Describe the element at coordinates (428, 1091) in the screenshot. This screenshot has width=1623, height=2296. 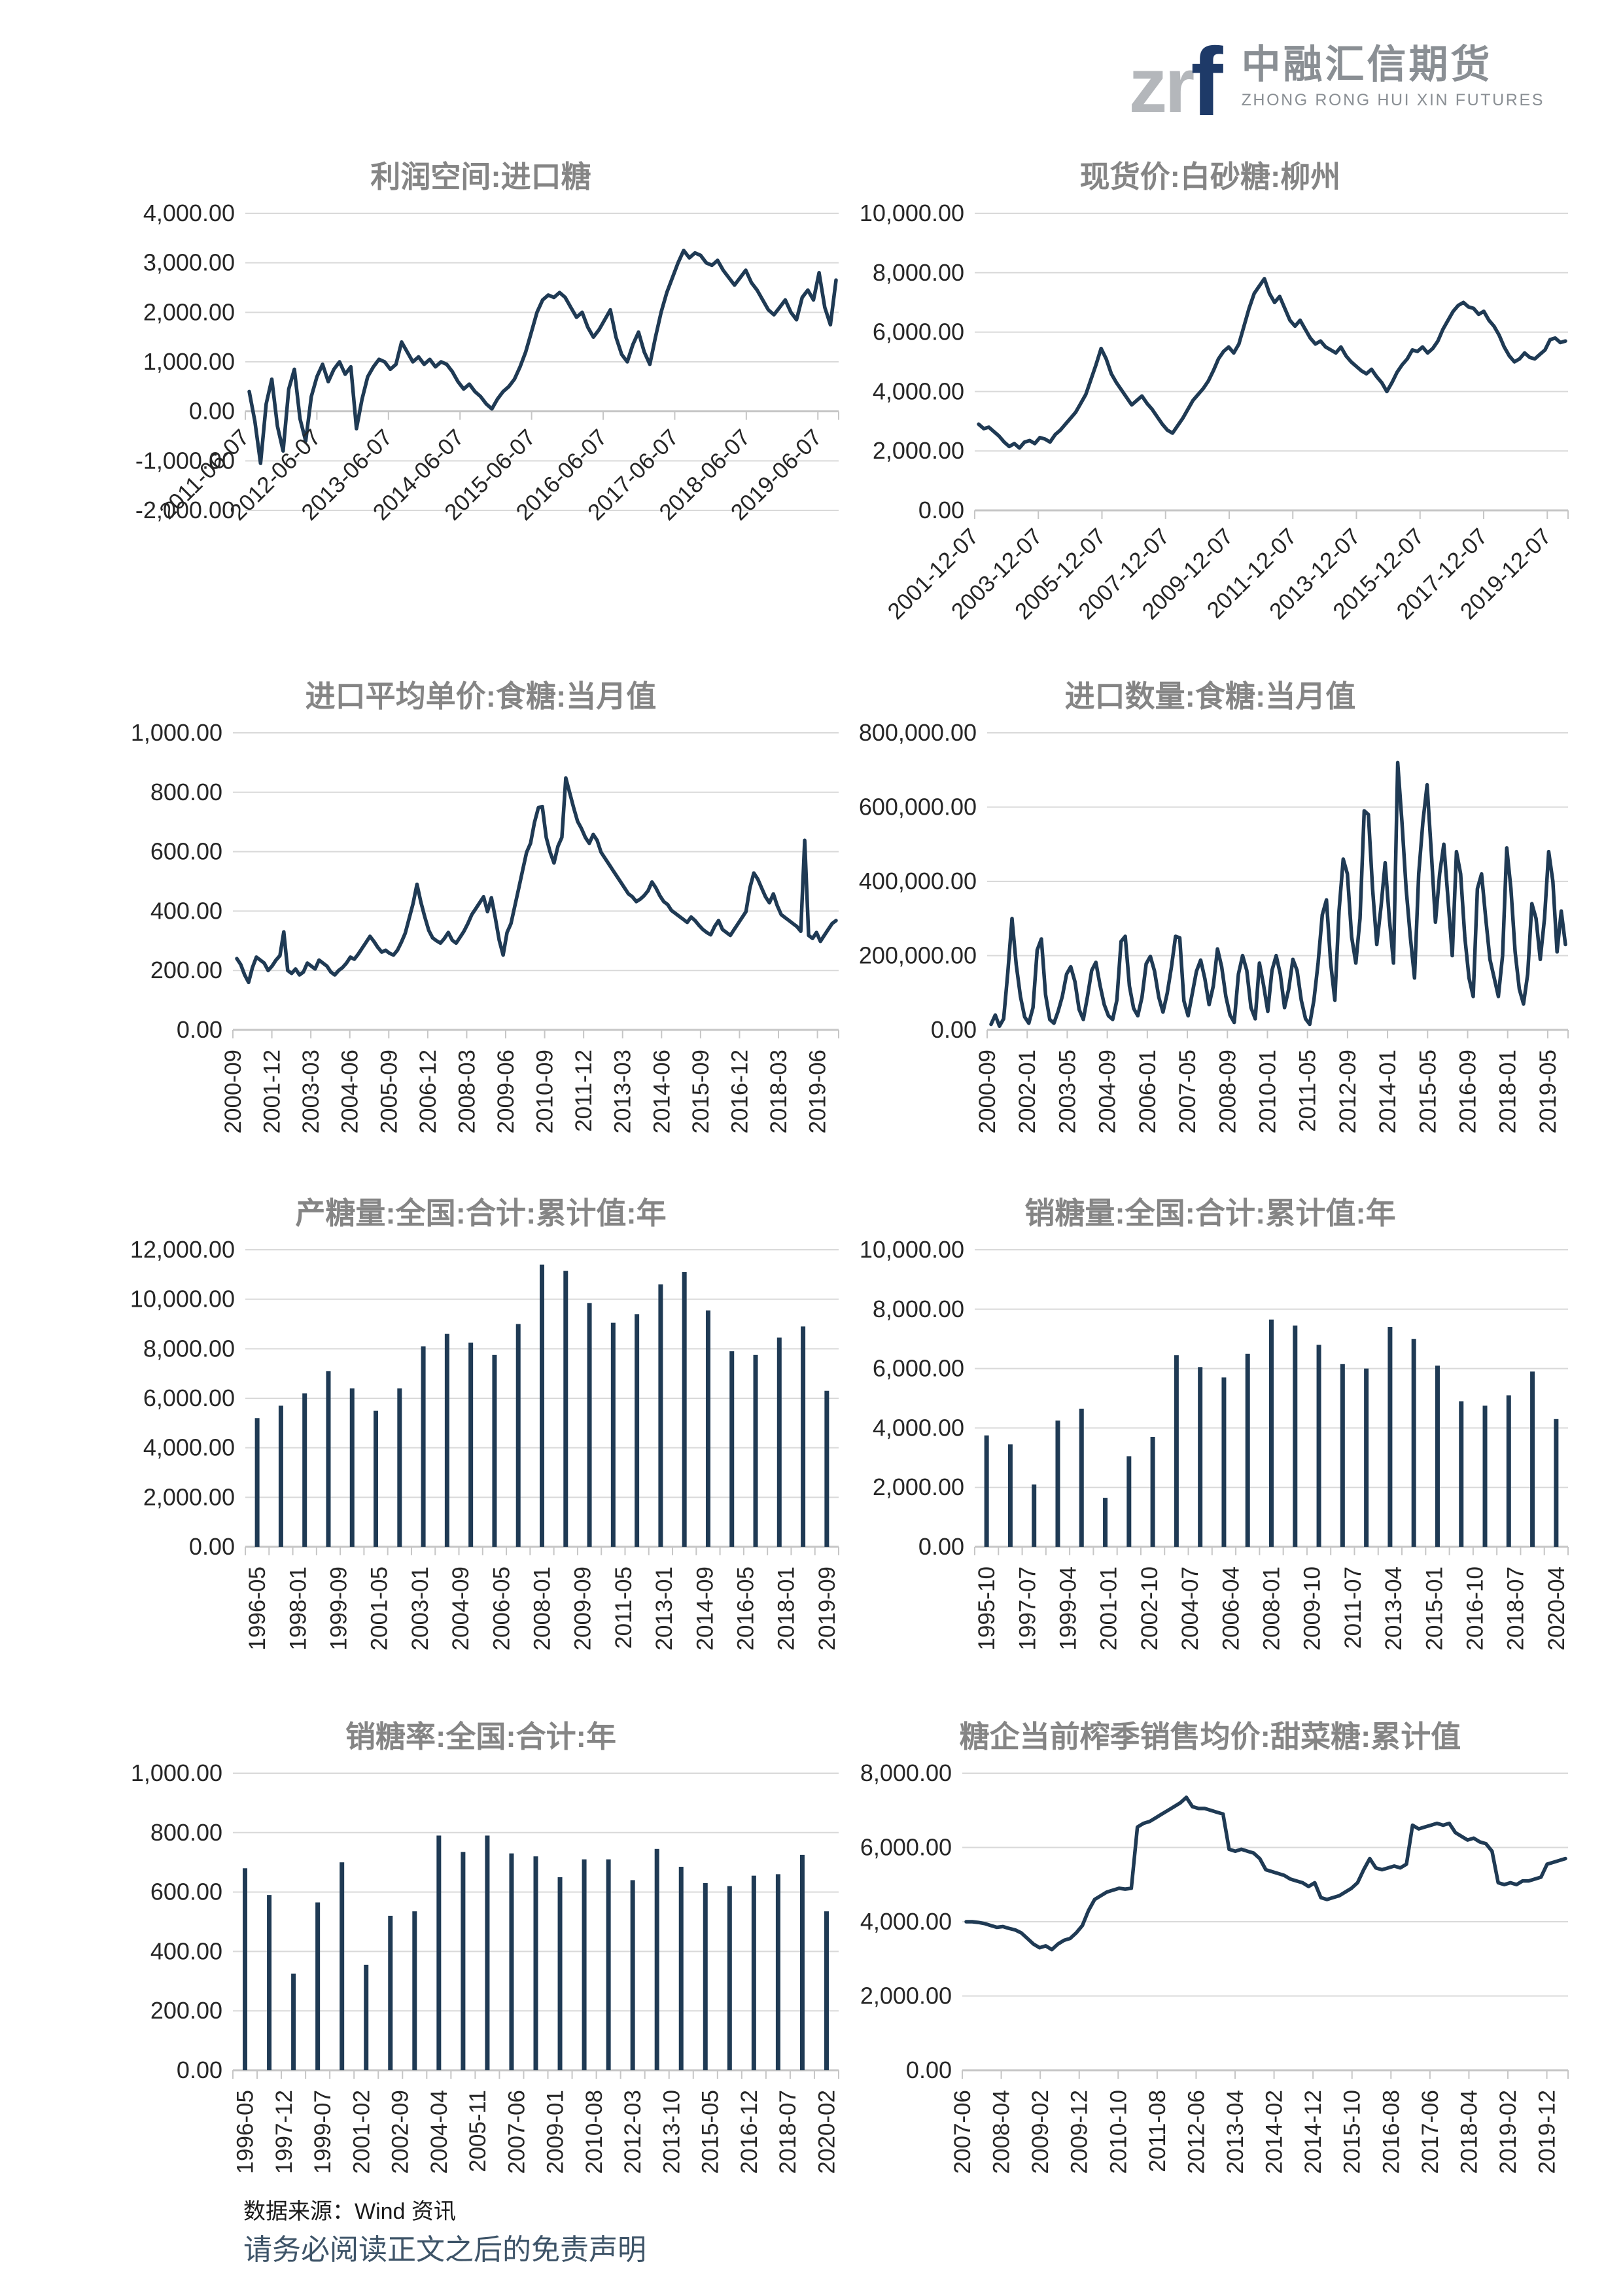
I see `svg-text: 2006-12` at that location.